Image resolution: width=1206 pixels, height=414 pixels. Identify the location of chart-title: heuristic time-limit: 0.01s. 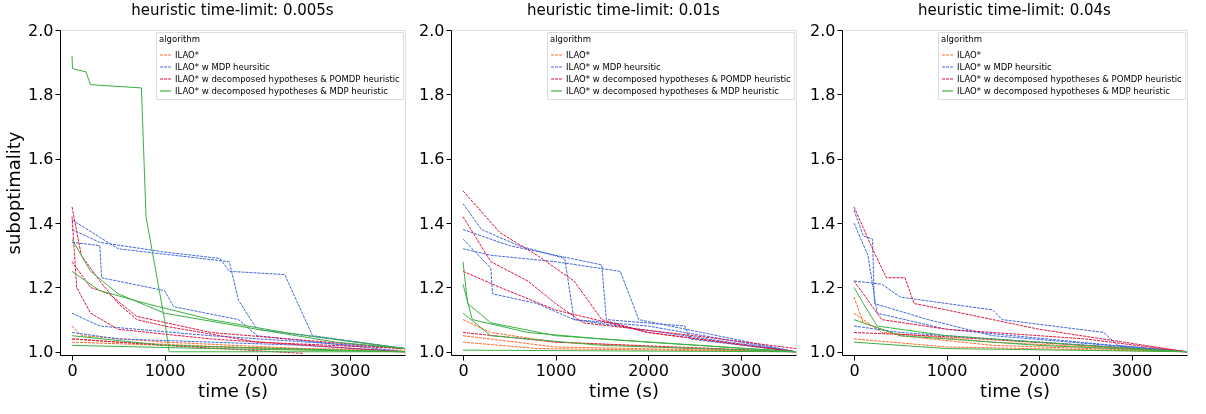
(624, 10).